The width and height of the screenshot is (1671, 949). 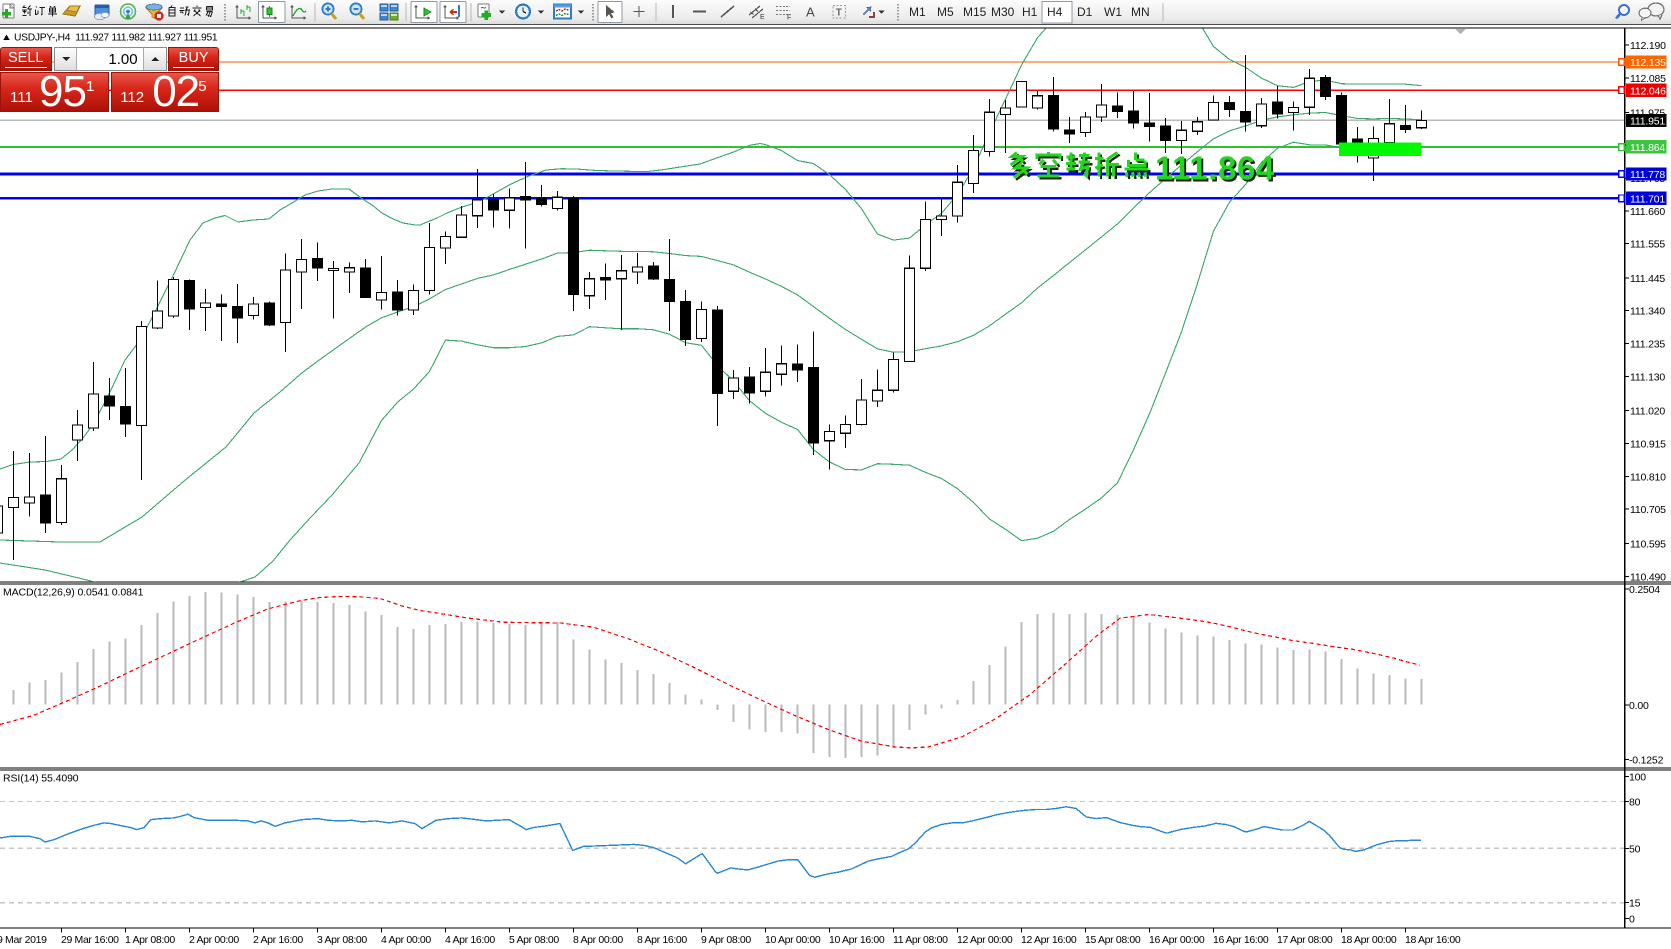 I want to click on svg-text: 4 Apr 16:00, so click(x=470, y=940).